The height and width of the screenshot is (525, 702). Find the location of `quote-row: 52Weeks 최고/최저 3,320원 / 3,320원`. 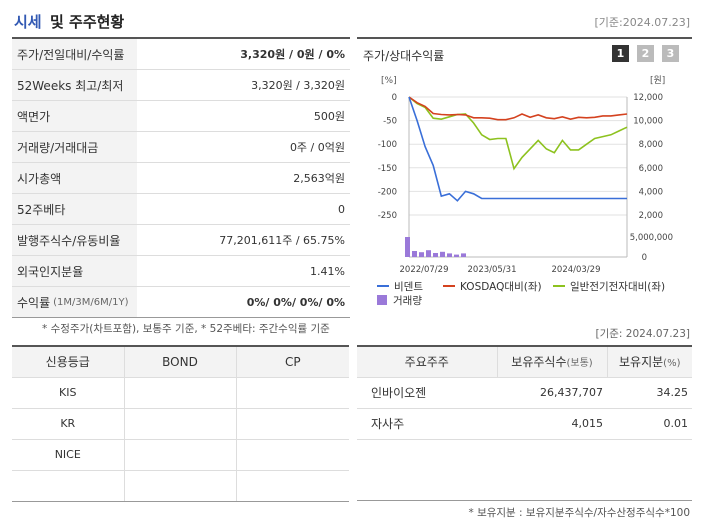

quote-row: 52Weeks 최고/최저 3,320원 / 3,320원 is located at coordinates (181, 85).